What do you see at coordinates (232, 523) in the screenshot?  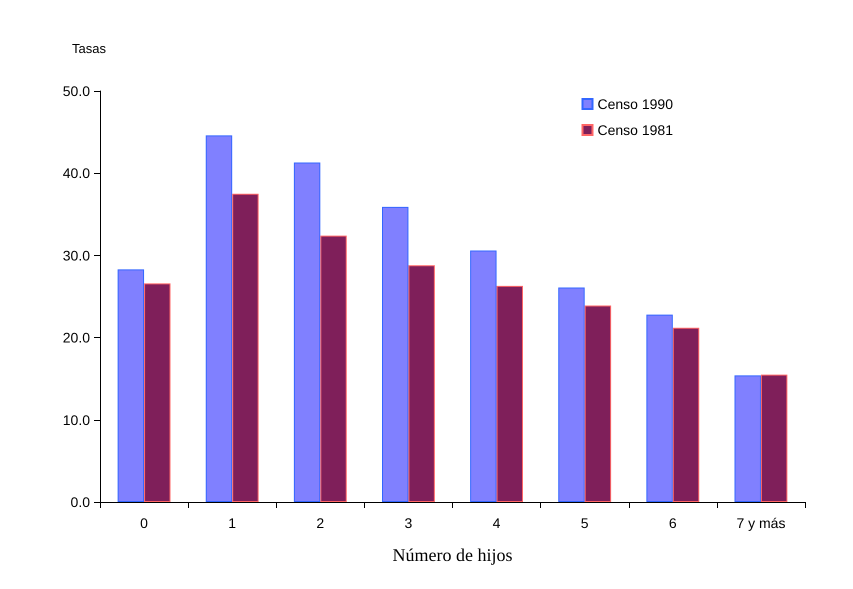 I see `x-tick-label: 1` at bounding box center [232, 523].